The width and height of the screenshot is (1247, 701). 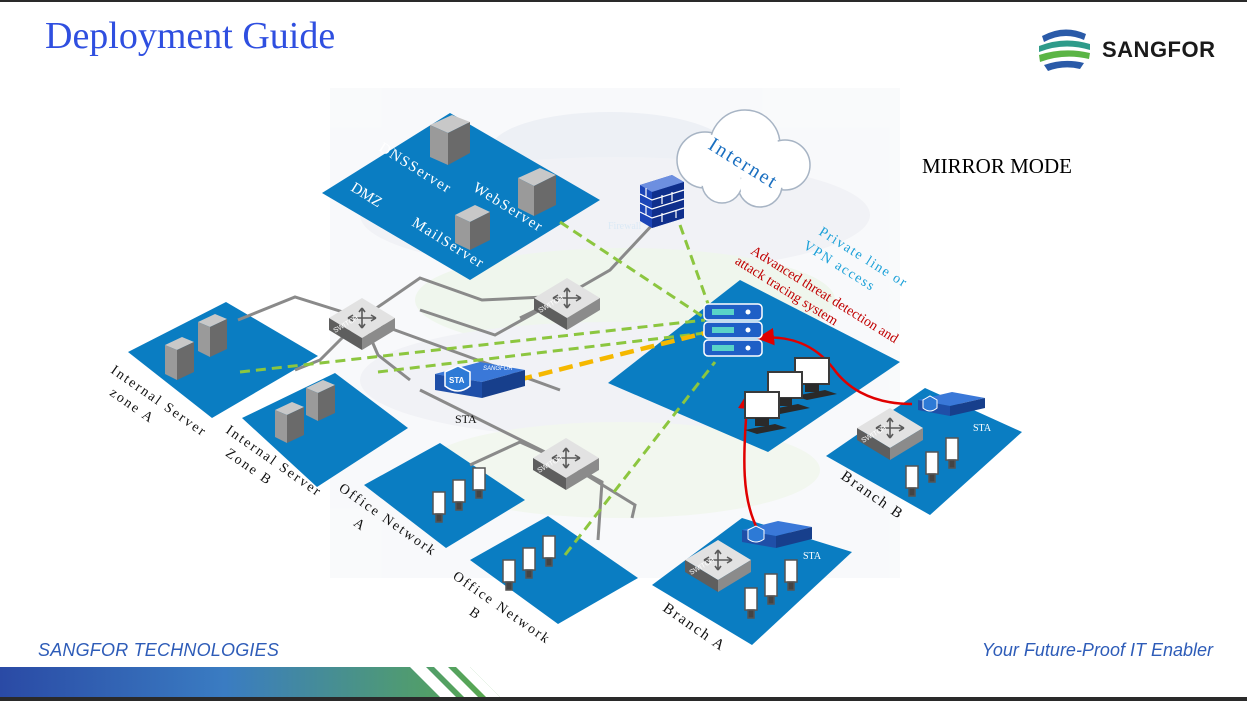 What do you see at coordinates (1097, 650) in the screenshot?
I see `footer-slogan: Your Future-Proof IT Enabler` at bounding box center [1097, 650].